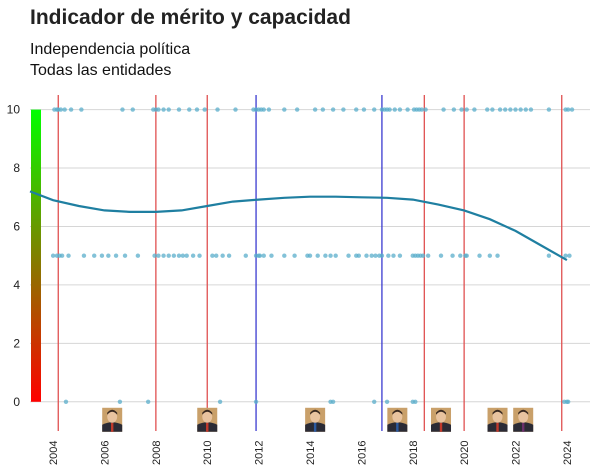 The height and width of the screenshot is (471, 591). What do you see at coordinates (157, 453) in the screenshot?
I see `x-tick-label-2008: 2008` at bounding box center [157, 453].